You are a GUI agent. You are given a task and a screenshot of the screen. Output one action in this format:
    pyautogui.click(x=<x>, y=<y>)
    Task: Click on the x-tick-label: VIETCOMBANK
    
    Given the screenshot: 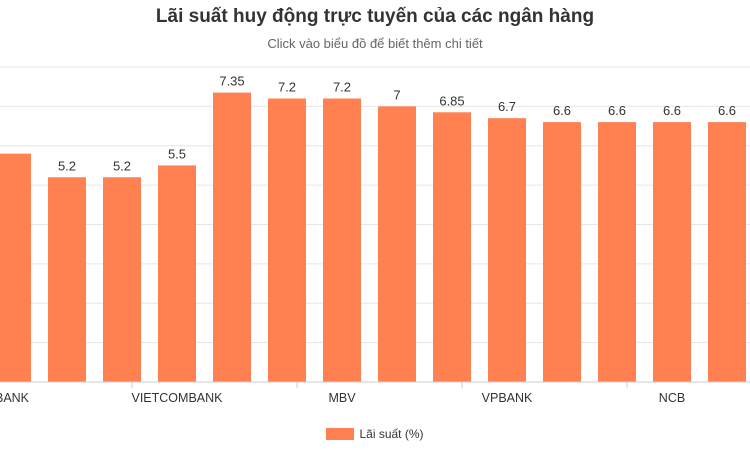 What is the action you would take?
    pyautogui.click(x=178, y=398)
    